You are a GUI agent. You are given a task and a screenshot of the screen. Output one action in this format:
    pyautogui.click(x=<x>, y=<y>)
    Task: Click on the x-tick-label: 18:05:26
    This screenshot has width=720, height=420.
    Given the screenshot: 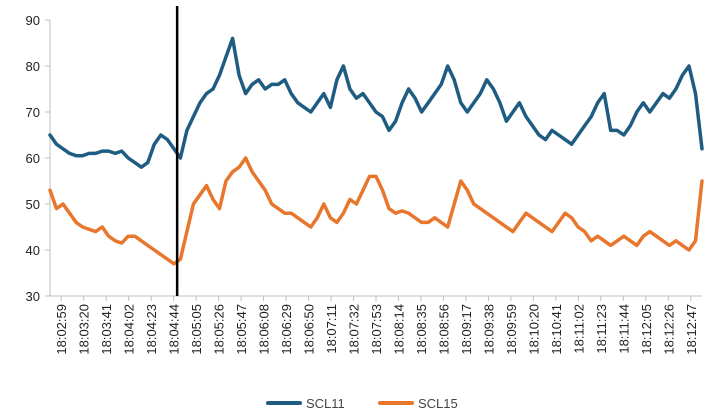 What is the action you would take?
    pyautogui.click(x=219, y=329)
    